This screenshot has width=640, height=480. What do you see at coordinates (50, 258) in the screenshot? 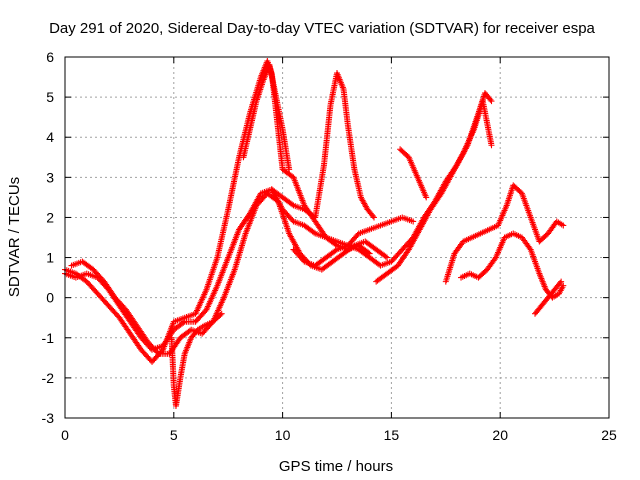
I see `y-tick-label: 1` at bounding box center [50, 258].